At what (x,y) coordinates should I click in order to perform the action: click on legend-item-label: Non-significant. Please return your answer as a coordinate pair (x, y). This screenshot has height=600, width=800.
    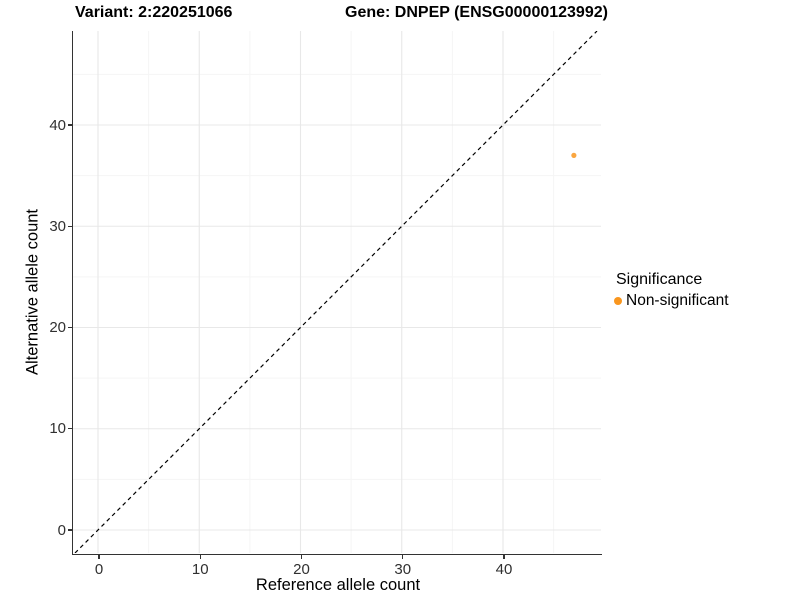
    Looking at the image, I should click on (677, 300).